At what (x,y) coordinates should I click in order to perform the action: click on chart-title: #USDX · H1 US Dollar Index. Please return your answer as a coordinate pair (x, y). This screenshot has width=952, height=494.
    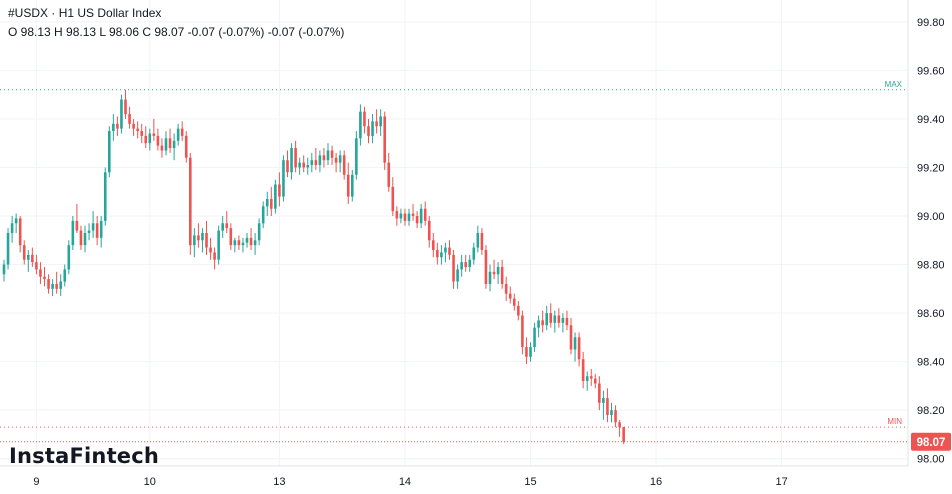
    Looking at the image, I should click on (84, 13).